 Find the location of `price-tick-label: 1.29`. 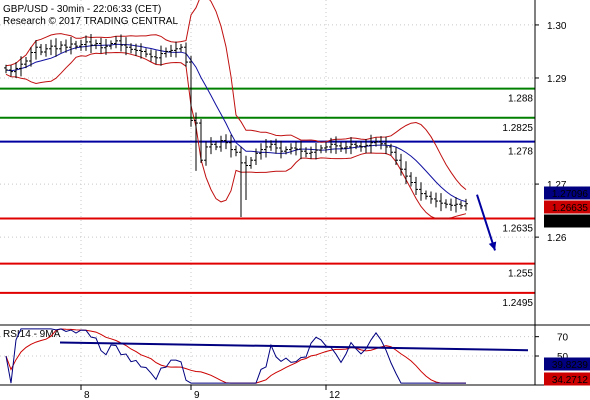

price-tick-label: 1.29 is located at coordinates (557, 79).